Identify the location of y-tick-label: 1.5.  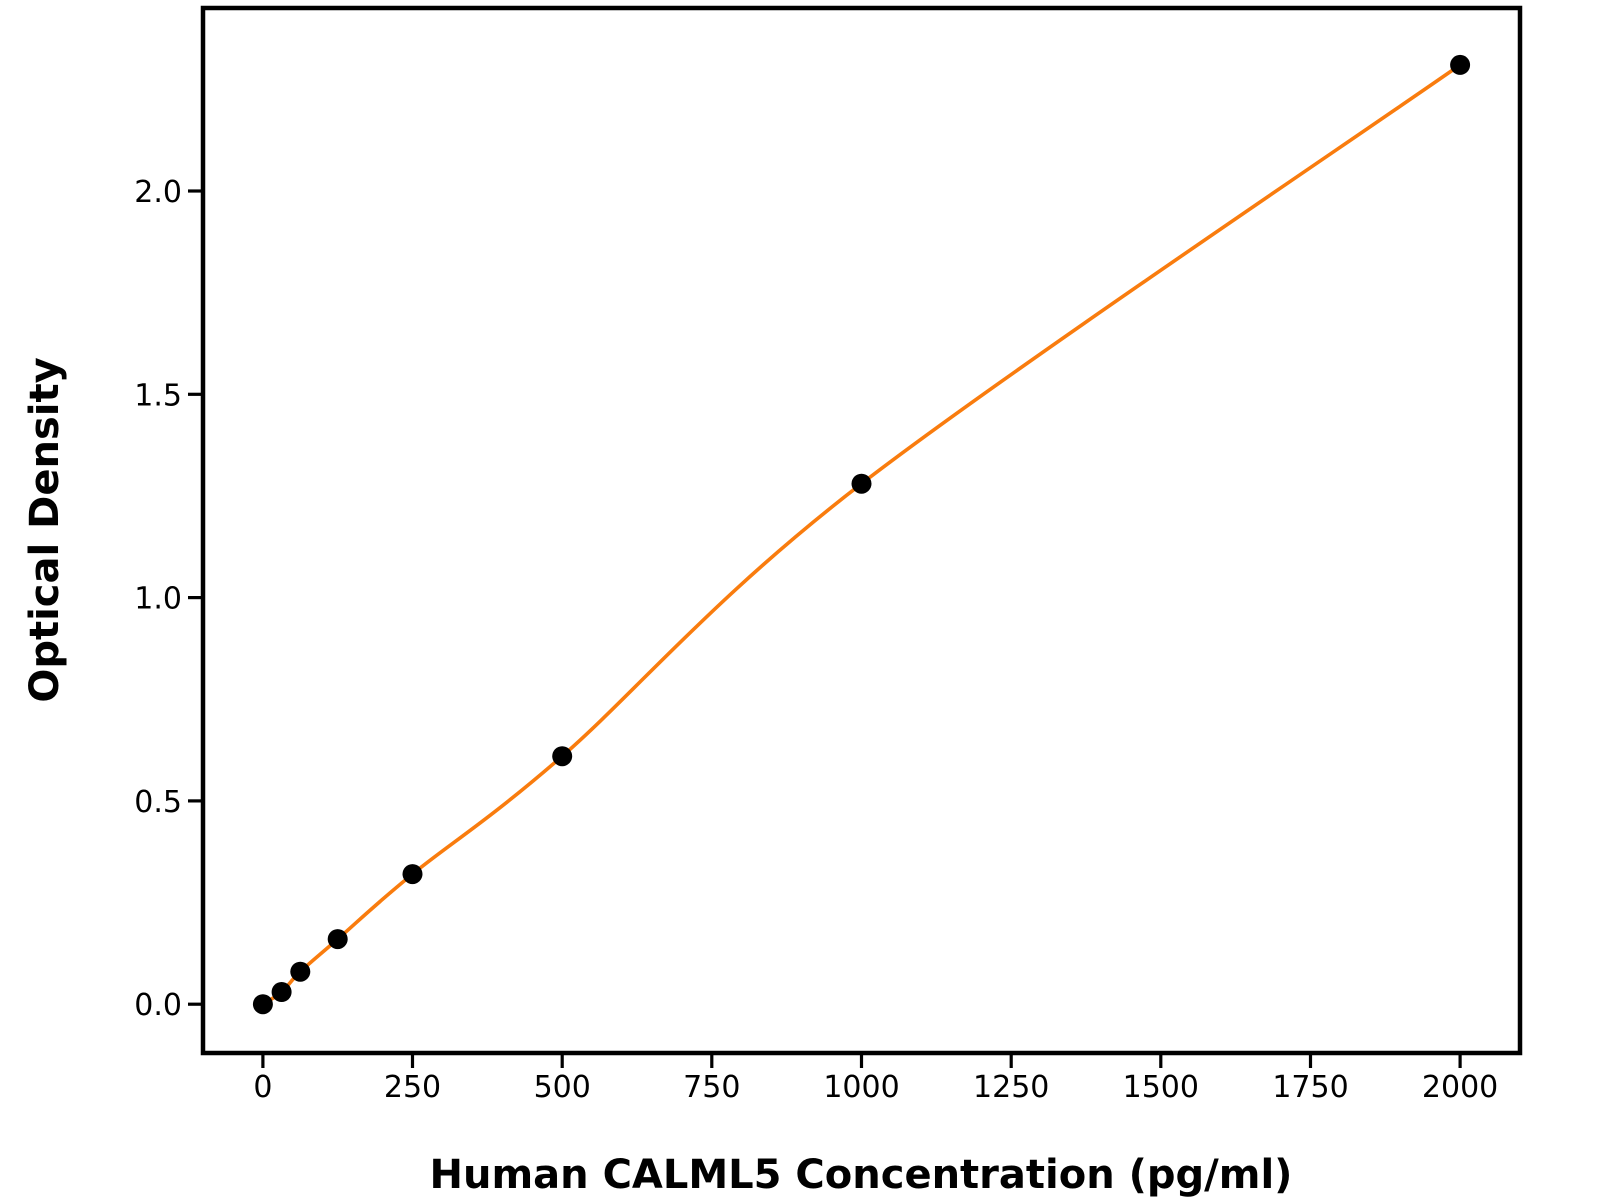
(158, 395).